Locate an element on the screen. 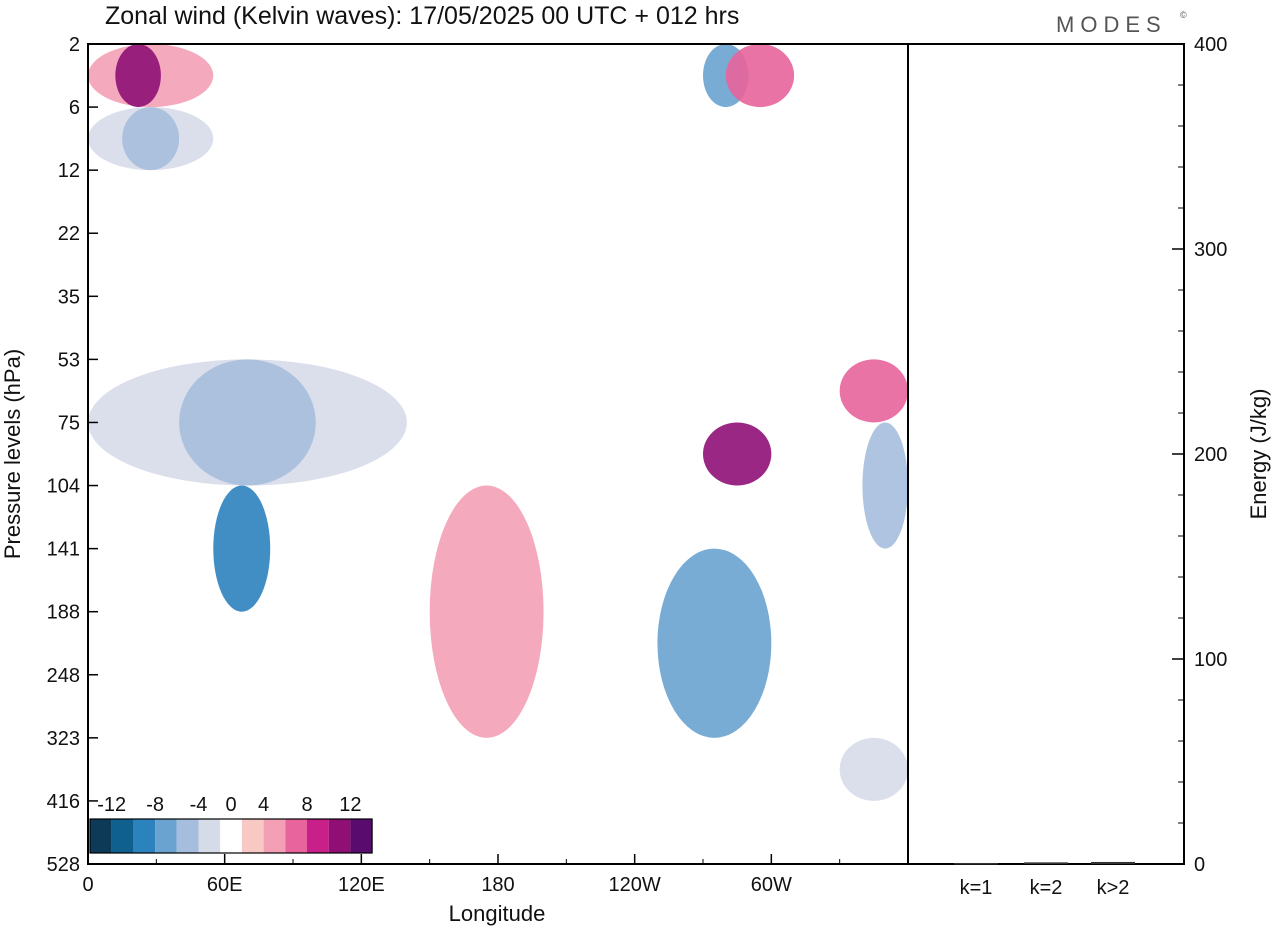  energy-bar-k=1 is located at coordinates (976, 863).